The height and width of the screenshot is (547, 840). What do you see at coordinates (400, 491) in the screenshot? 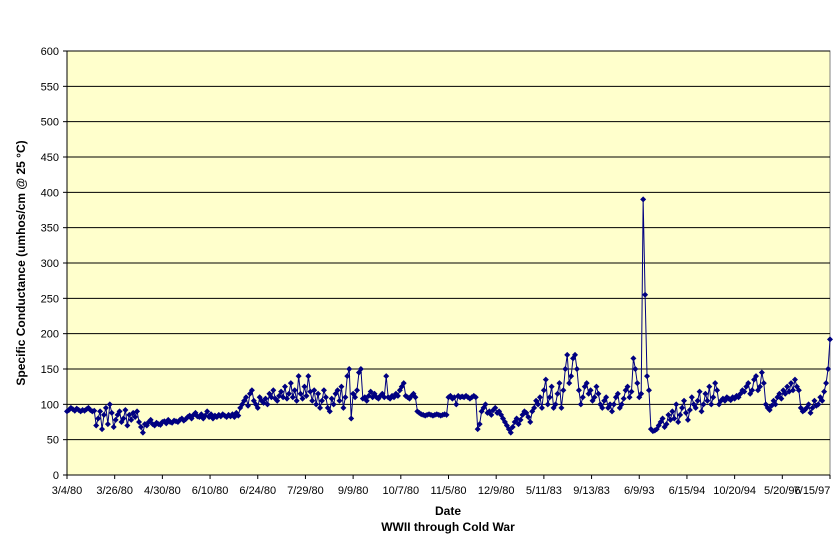
I see `x-tick-label: 10/7/80` at bounding box center [400, 491].